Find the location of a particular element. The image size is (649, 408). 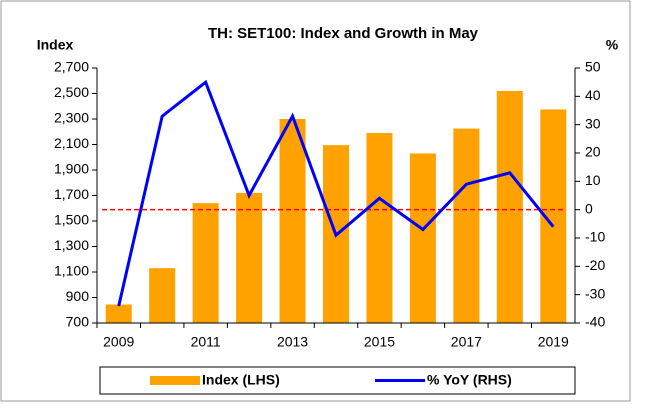

y-tick-label: 2,700 is located at coordinates (71, 67).